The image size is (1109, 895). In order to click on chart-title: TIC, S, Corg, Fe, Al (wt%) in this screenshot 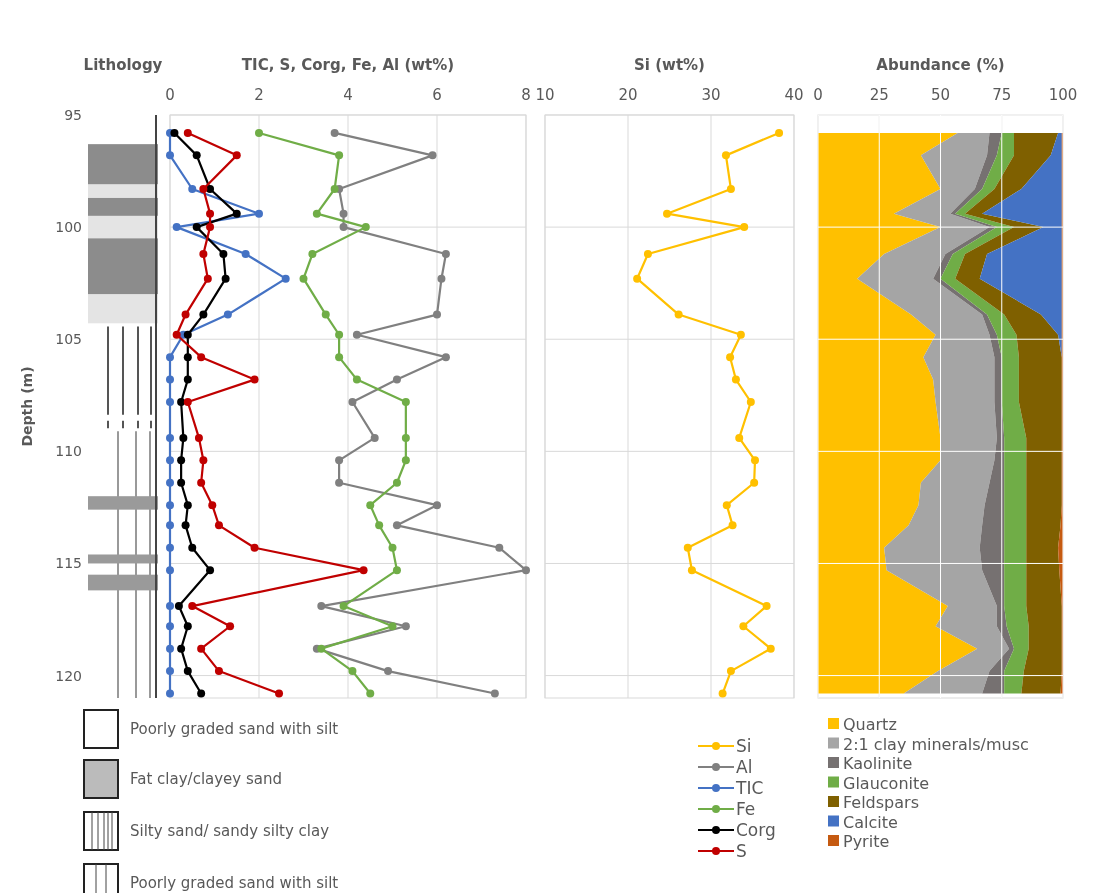, I will do `click(348, 65)`.